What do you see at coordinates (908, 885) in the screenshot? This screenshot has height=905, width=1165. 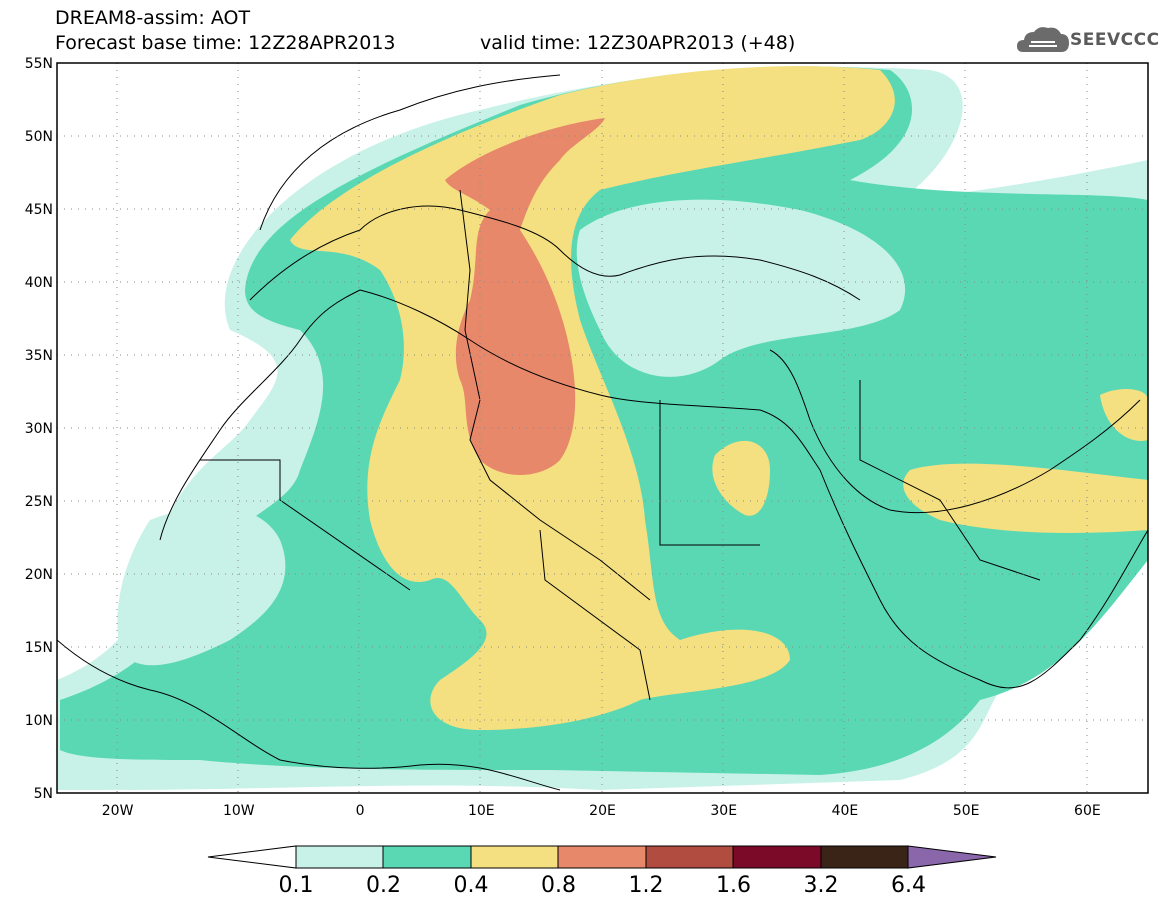 I see `colorbar-tick-label: 6.4` at bounding box center [908, 885].